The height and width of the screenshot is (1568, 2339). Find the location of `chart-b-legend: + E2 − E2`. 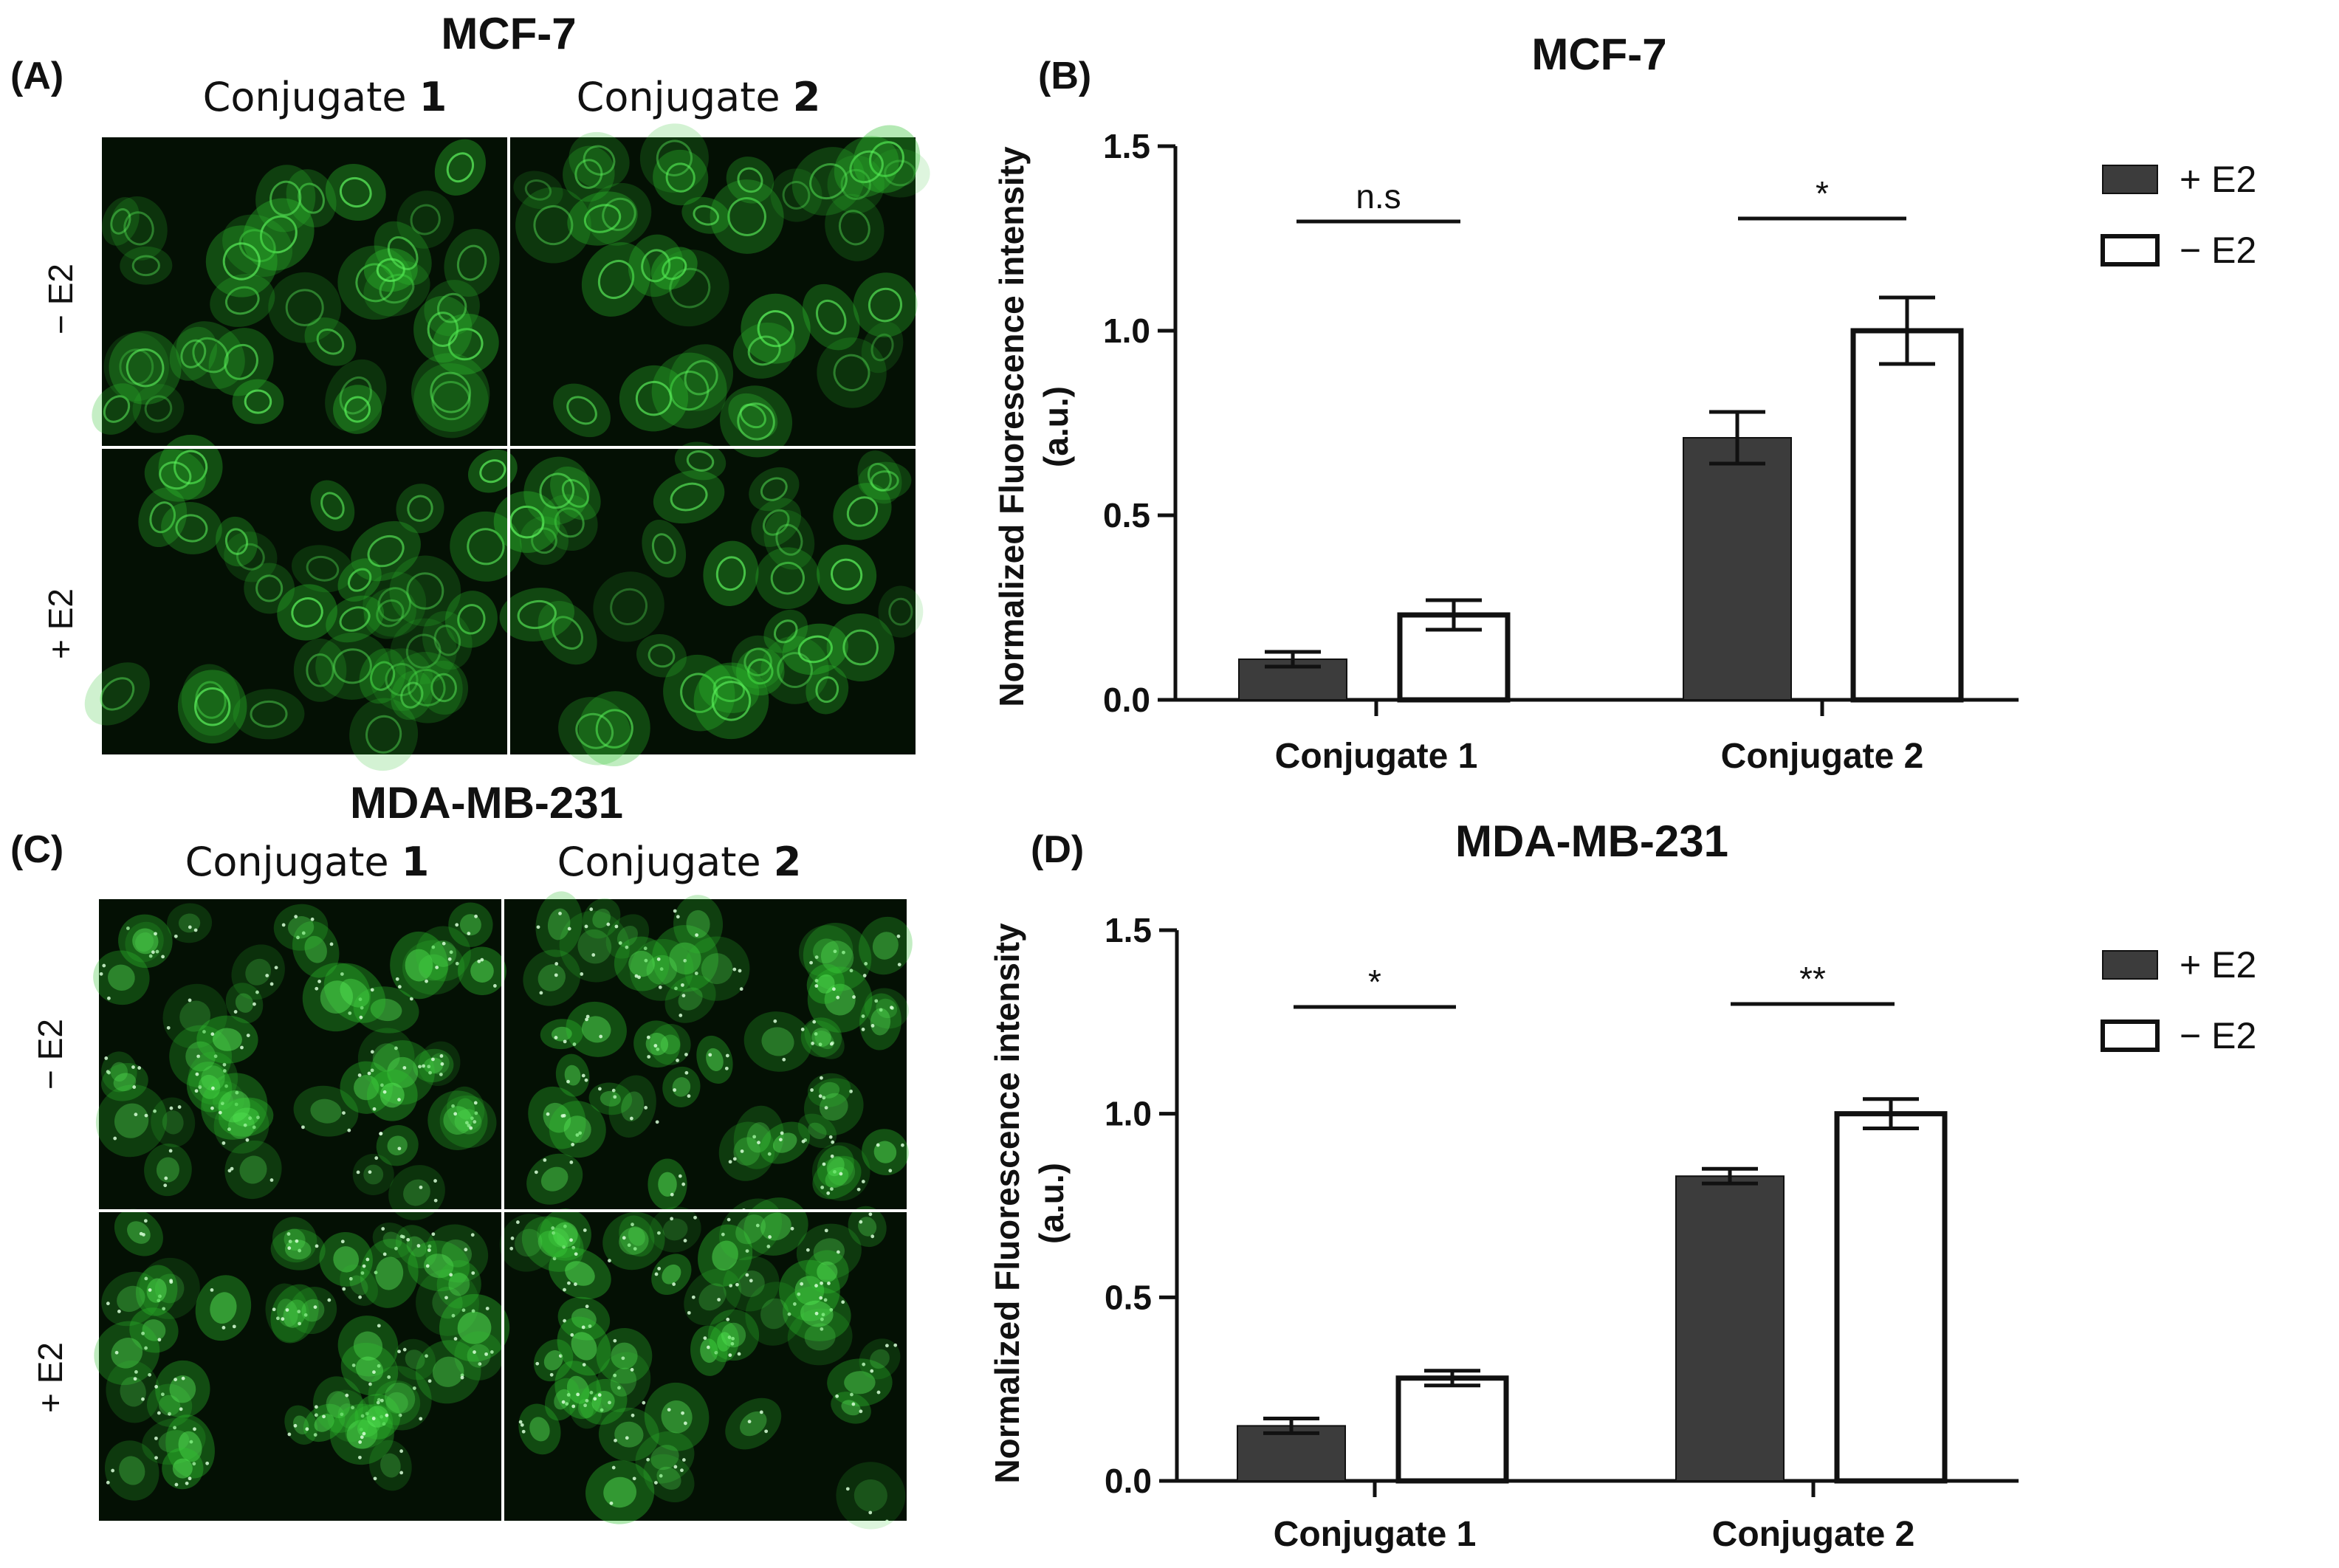

chart-b-legend: + E2 − E2 is located at coordinates (2178, 215).